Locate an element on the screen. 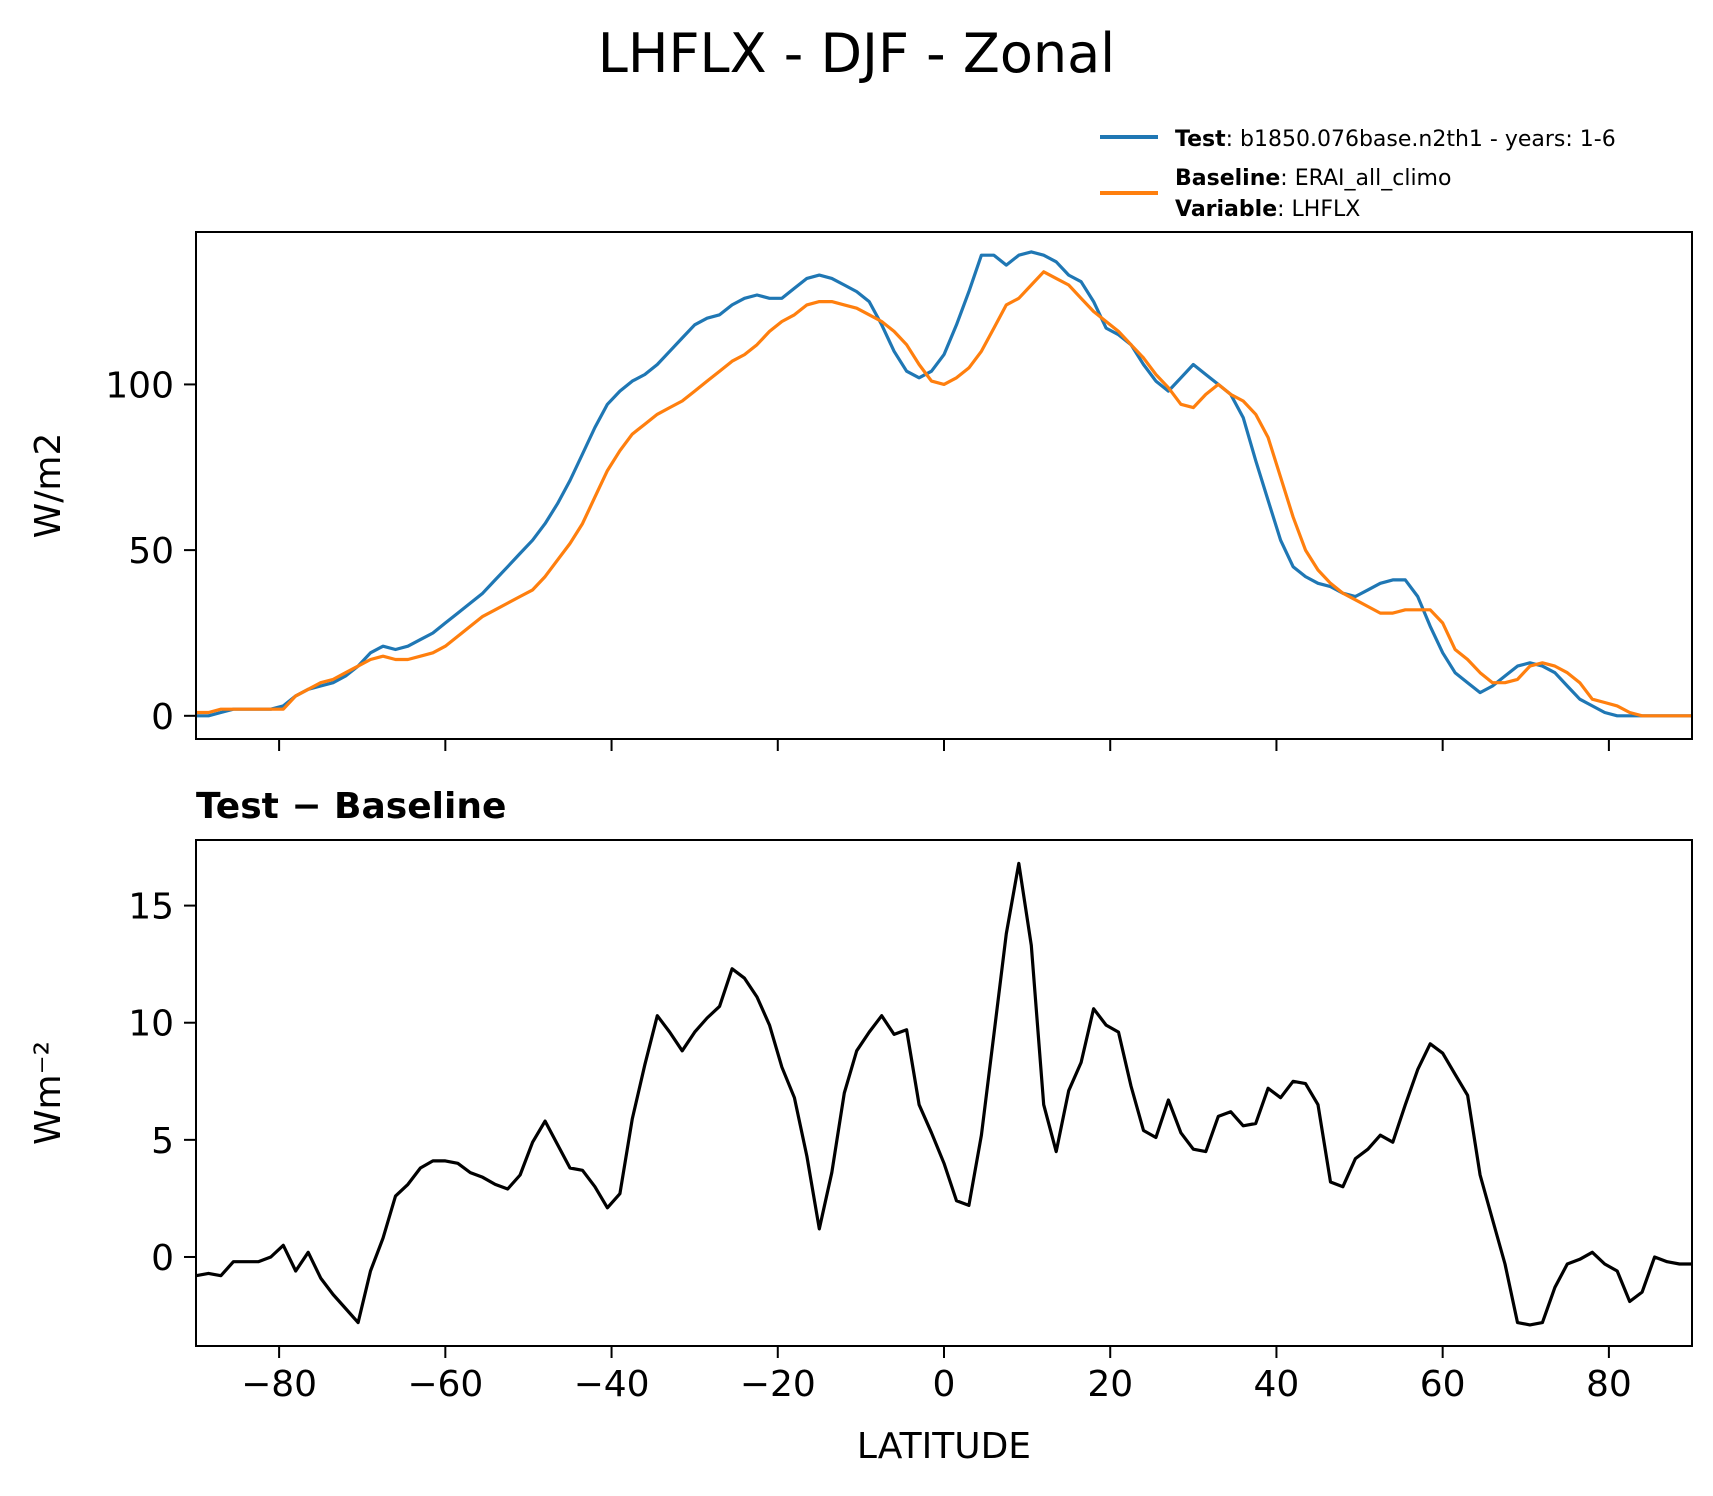 This screenshot has height=1496, width=1713. legend-label-test-bold: Test is located at coordinates (1200, 139).